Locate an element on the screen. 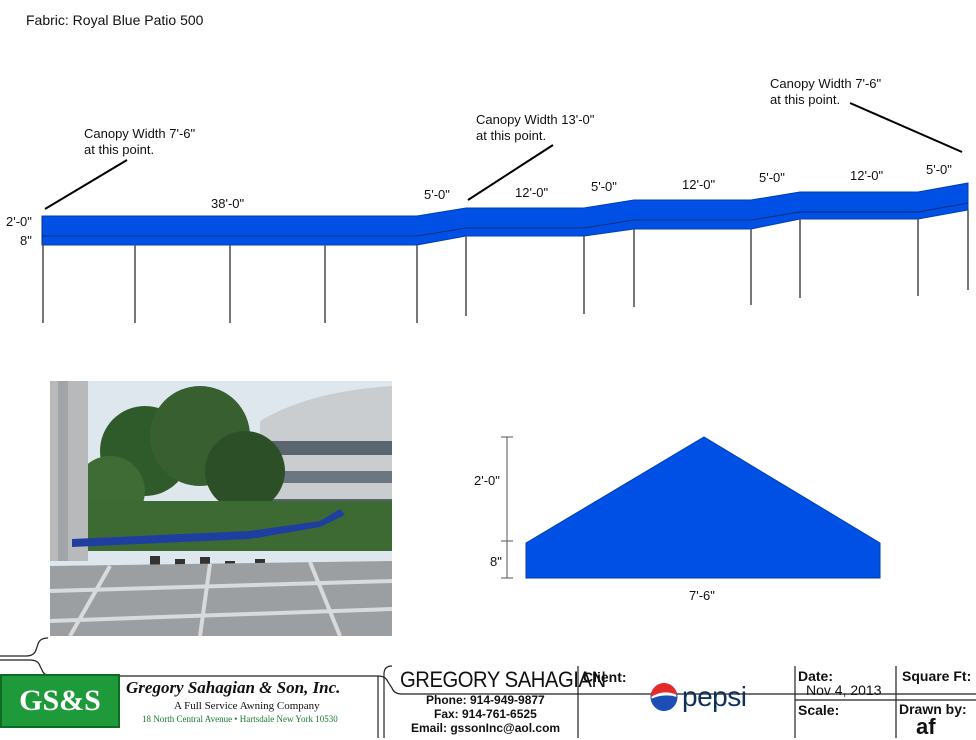  date-value: Nov 4, 2013 is located at coordinates (844, 690).